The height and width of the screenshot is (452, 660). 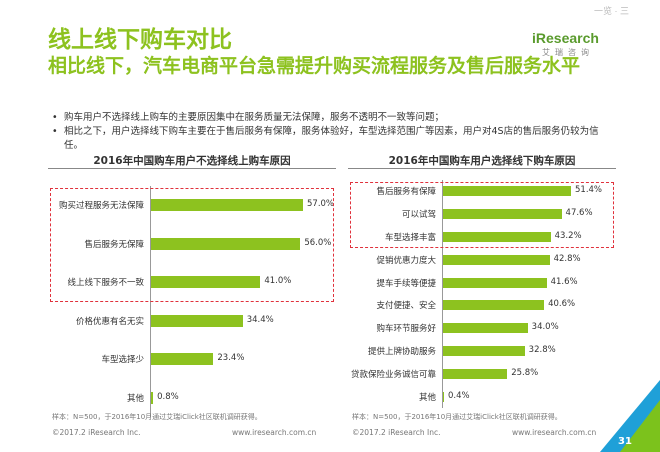 What do you see at coordinates (568, 52) in the screenshot?
I see `logo-subtitle: 艾瑞咨询` at bounding box center [568, 52].